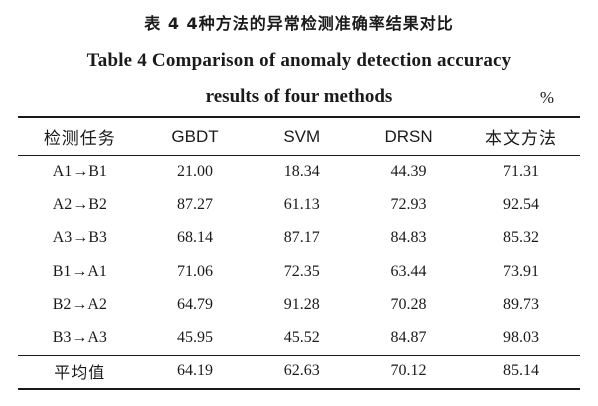 This screenshot has height=406, width=598. I want to click on table-row: B2→A2 64.79 91.28 70.28 89.73, so click(299, 304).